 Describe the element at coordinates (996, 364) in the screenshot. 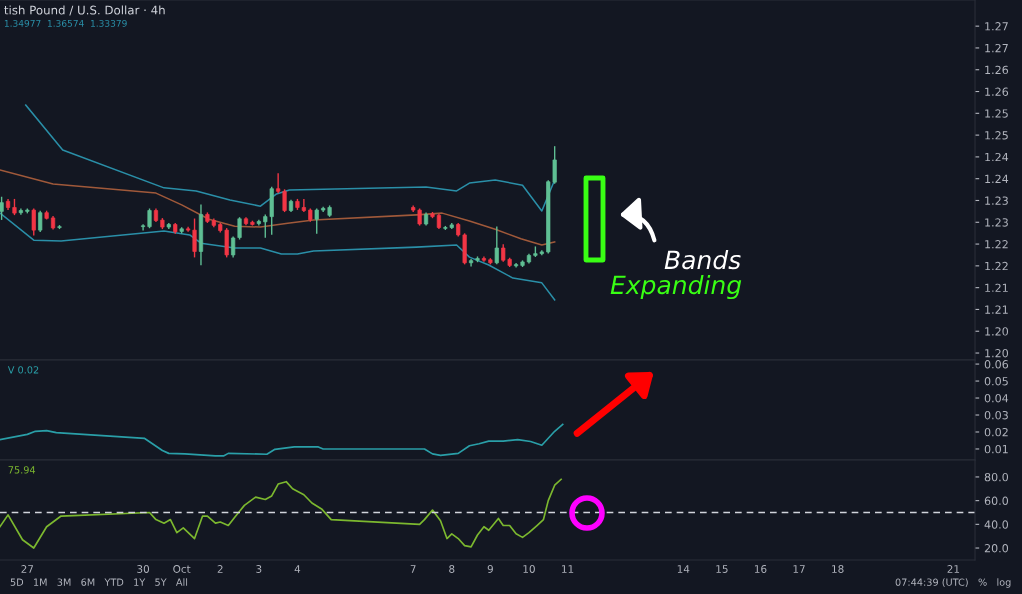

I see `y-tick-label: 0.06` at that location.